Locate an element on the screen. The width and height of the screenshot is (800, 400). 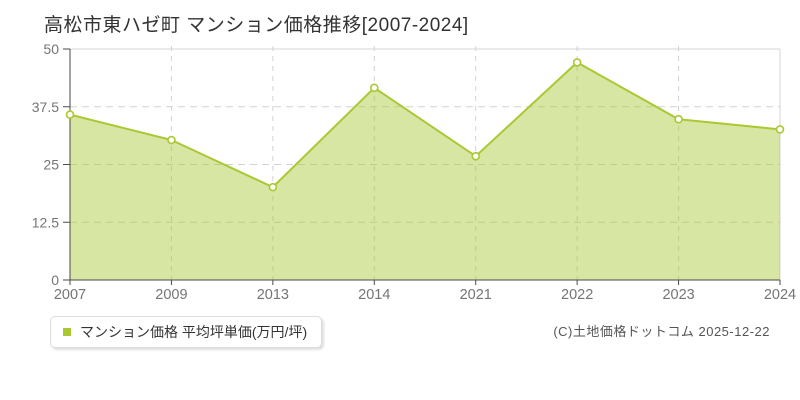
legend-label: マンション価格 平均坪単価(万円/坪) is located at coordinates (194, 332).